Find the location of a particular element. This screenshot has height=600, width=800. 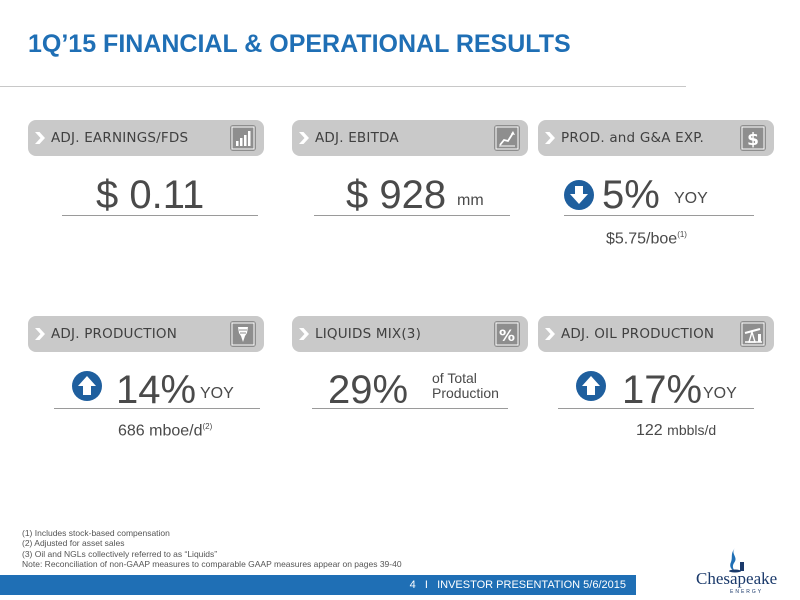

card-label: ADJ. OIL PRODUCTION is located at coordinates (638, 334).